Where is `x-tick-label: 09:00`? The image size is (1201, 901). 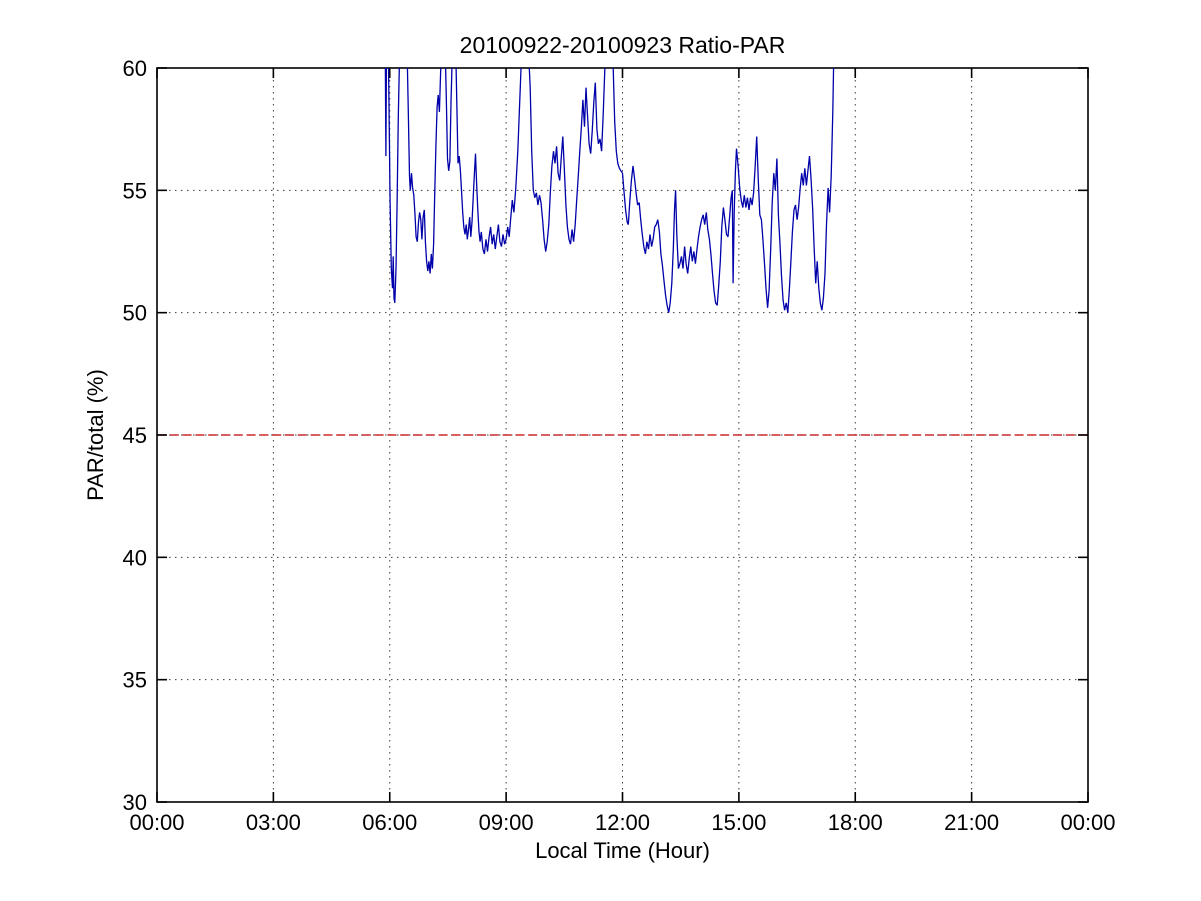
x-tick-label: 09:00 is located at coordinates (506, 822).